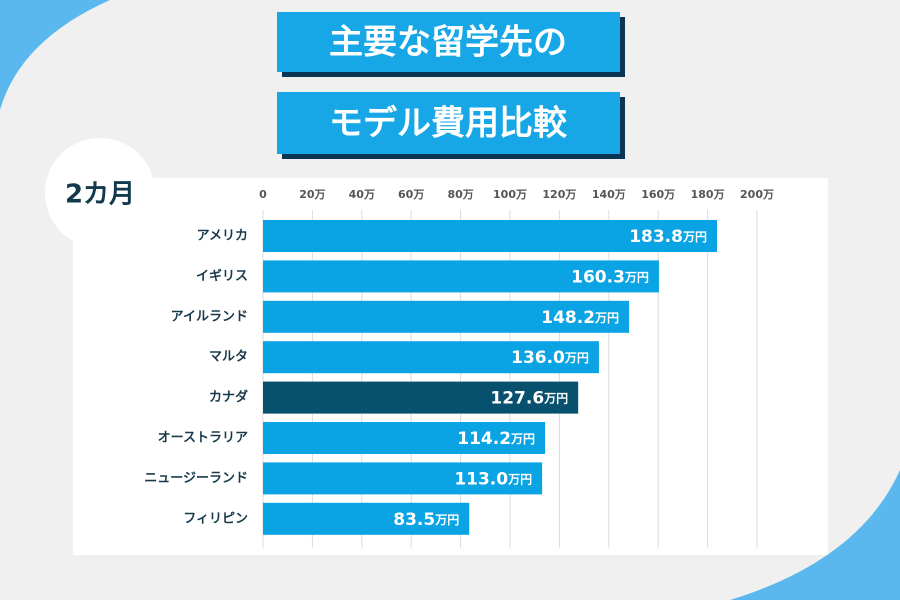  What do you see at coordinates (609, 194) in the screenshot?
I see `x-tick-label: 140万` at bounding box center [609, 194].